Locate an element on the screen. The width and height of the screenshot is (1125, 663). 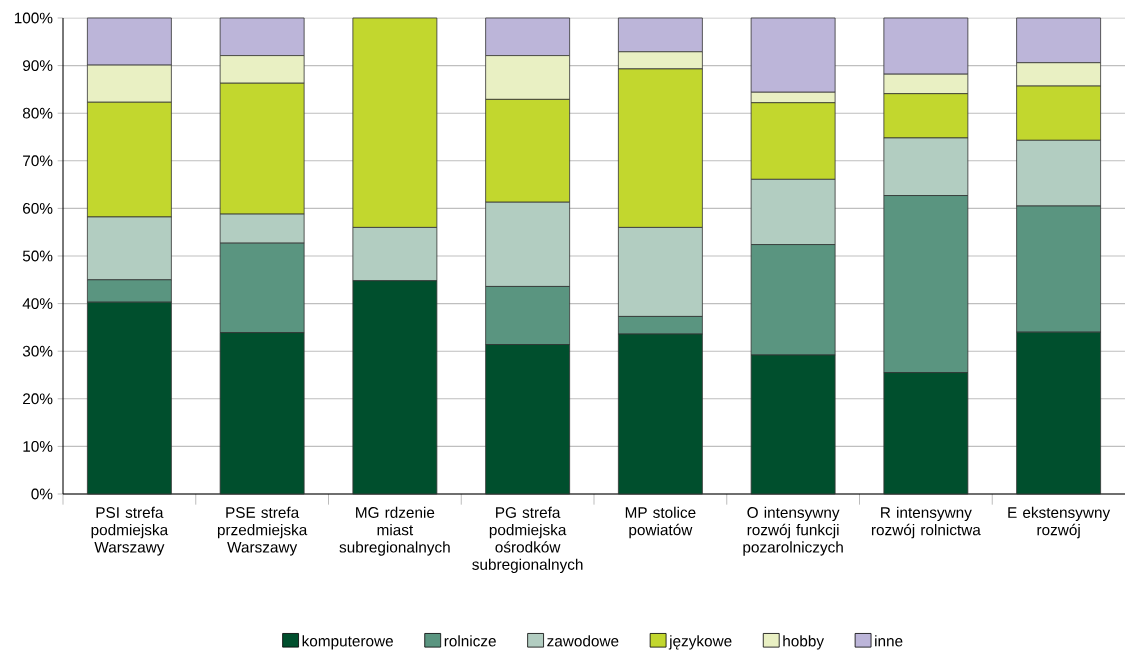
y-tick-label: 40% is located at coordinates (37, 304).